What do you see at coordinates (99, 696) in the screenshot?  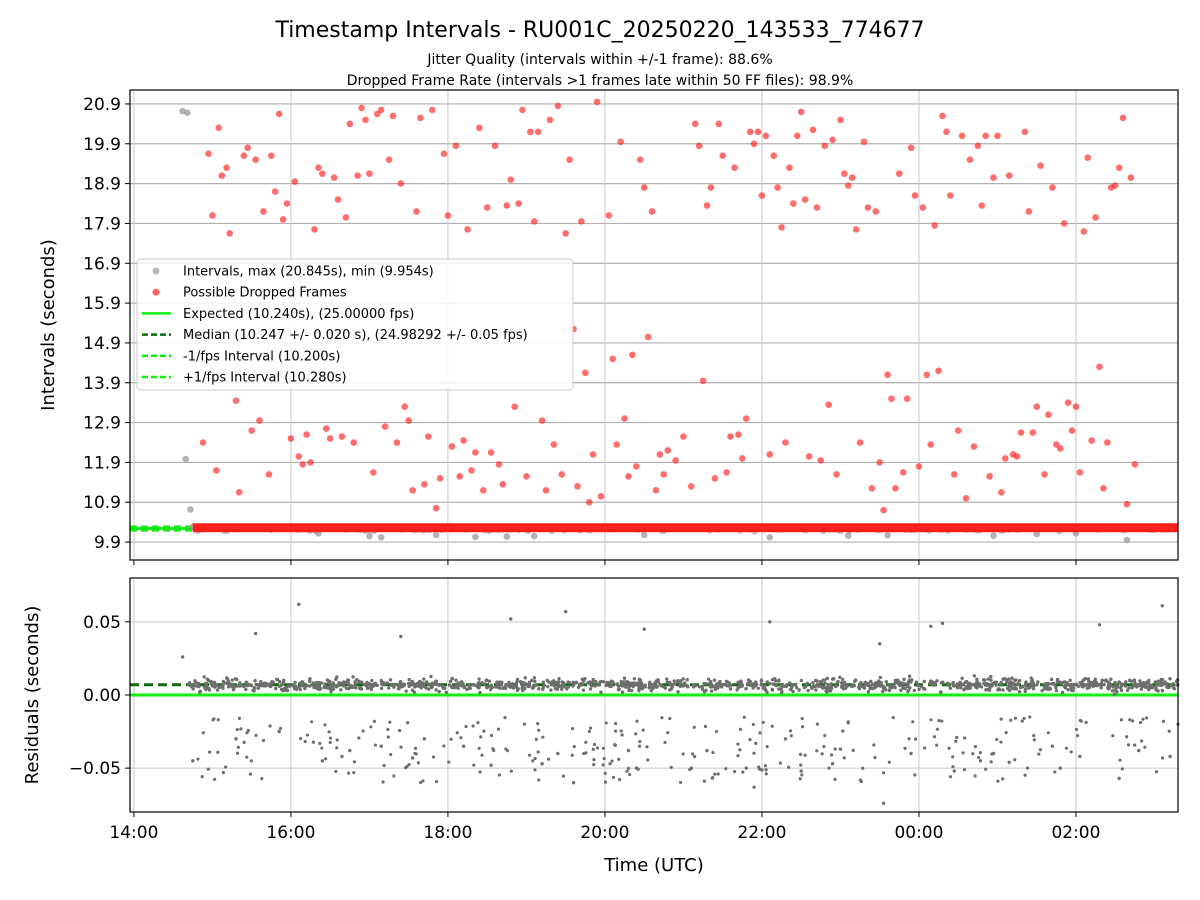 I see `residuals-y-ticks: 0.05 0.00 −0.05` at bounding box center [99, 696].